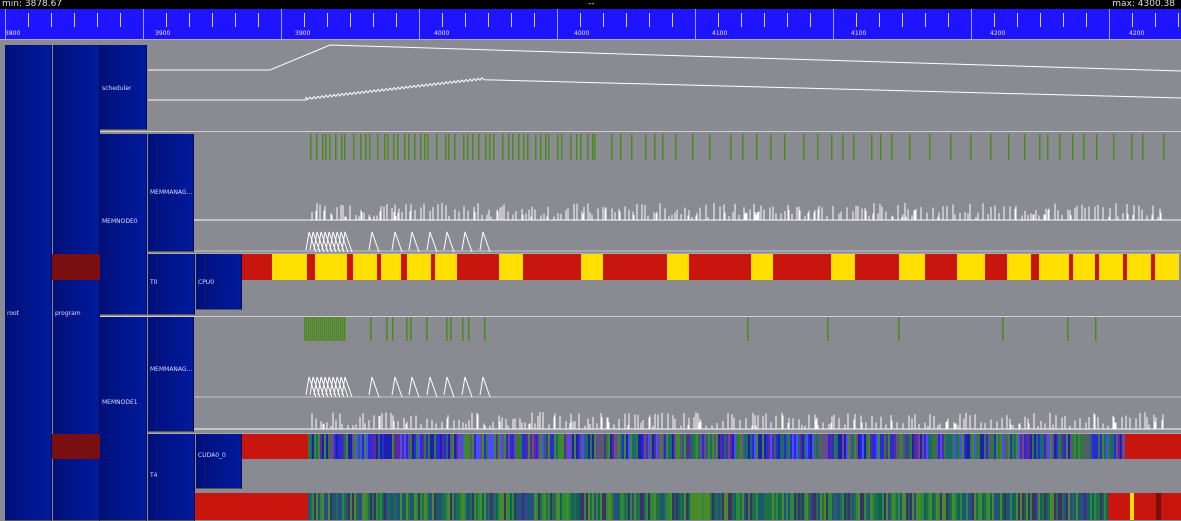 This screenshot has width=1181, height=521. Describe the element at coordinates (1153, 446) in the screenshot. I see `cuda0-tail-block` at that location.